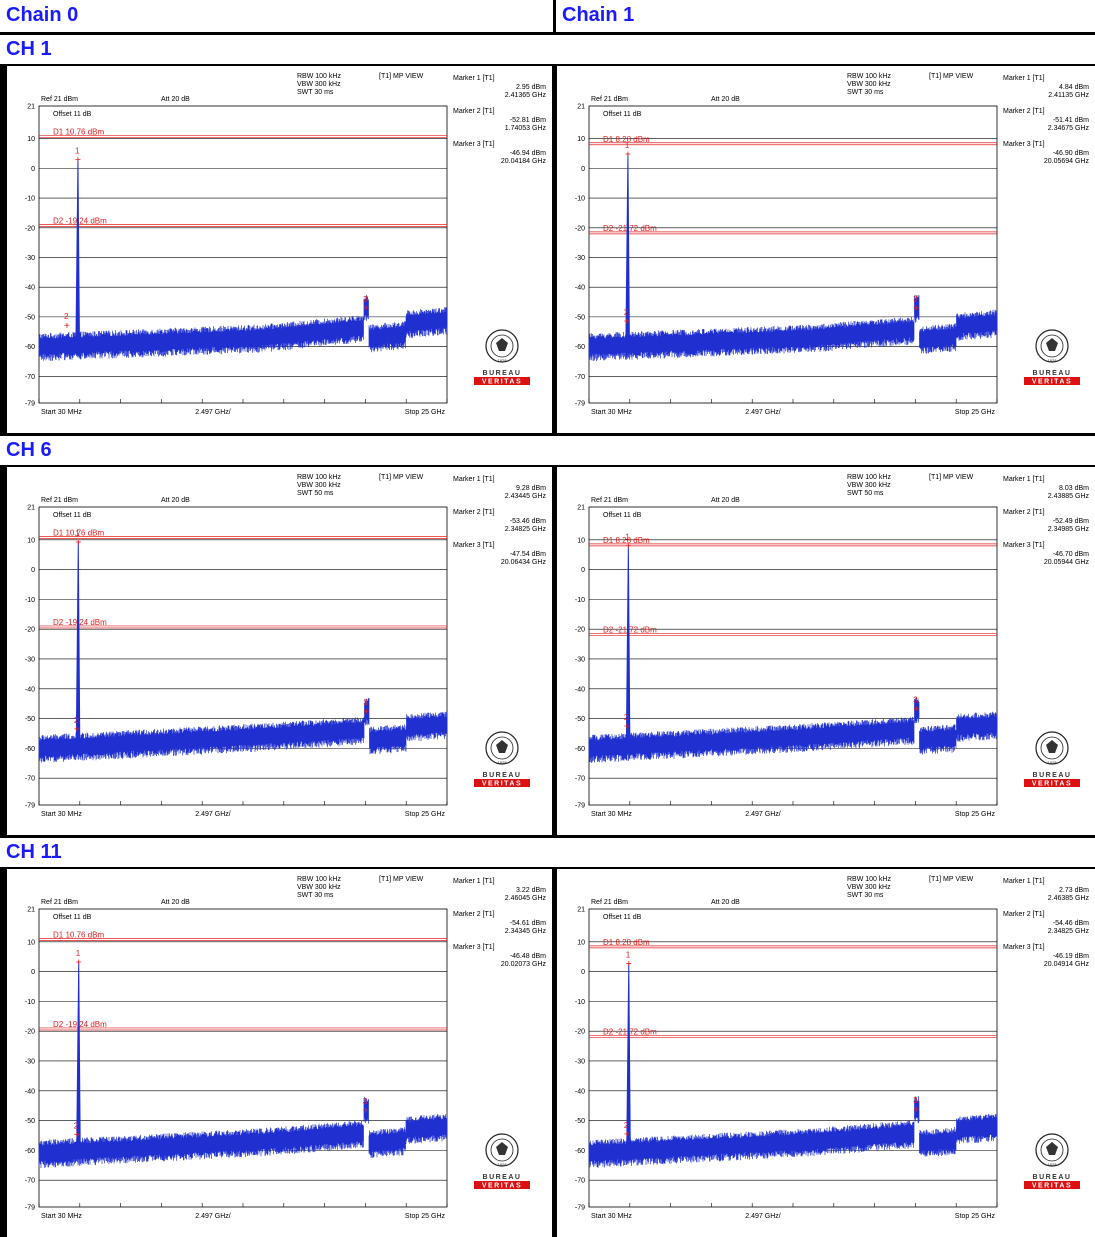 This screenshot has height=1237, width=1095. I want to click on y-tick-label: -79, so click(580, 404).